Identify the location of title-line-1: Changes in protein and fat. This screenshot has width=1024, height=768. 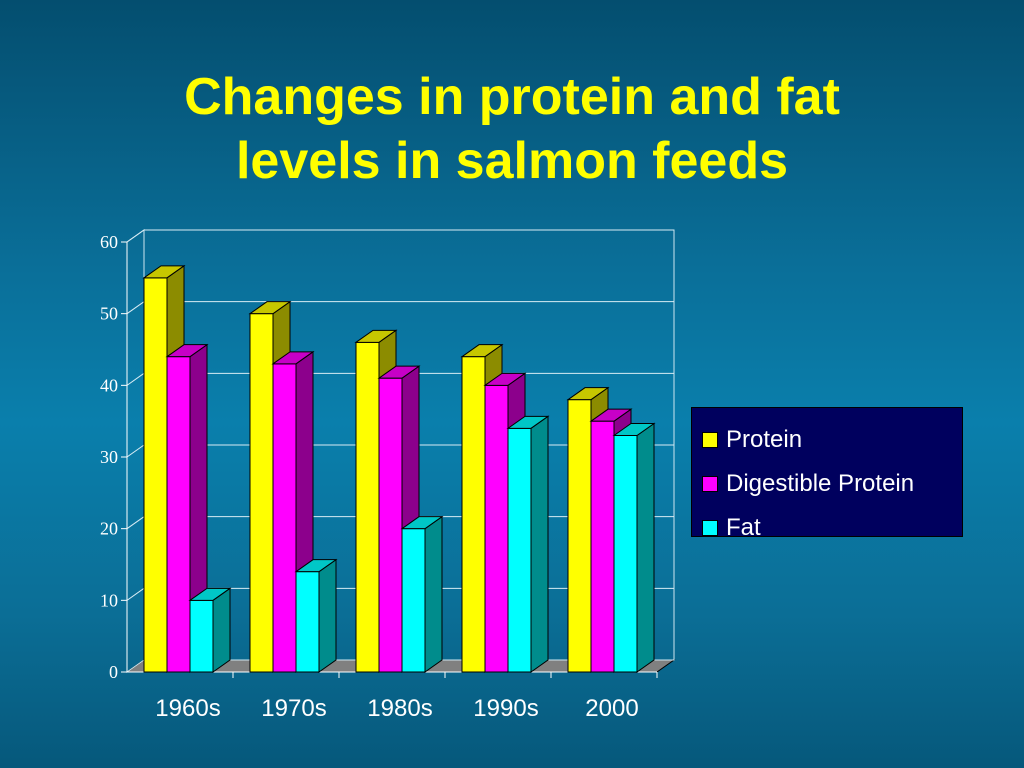
(512, 96).